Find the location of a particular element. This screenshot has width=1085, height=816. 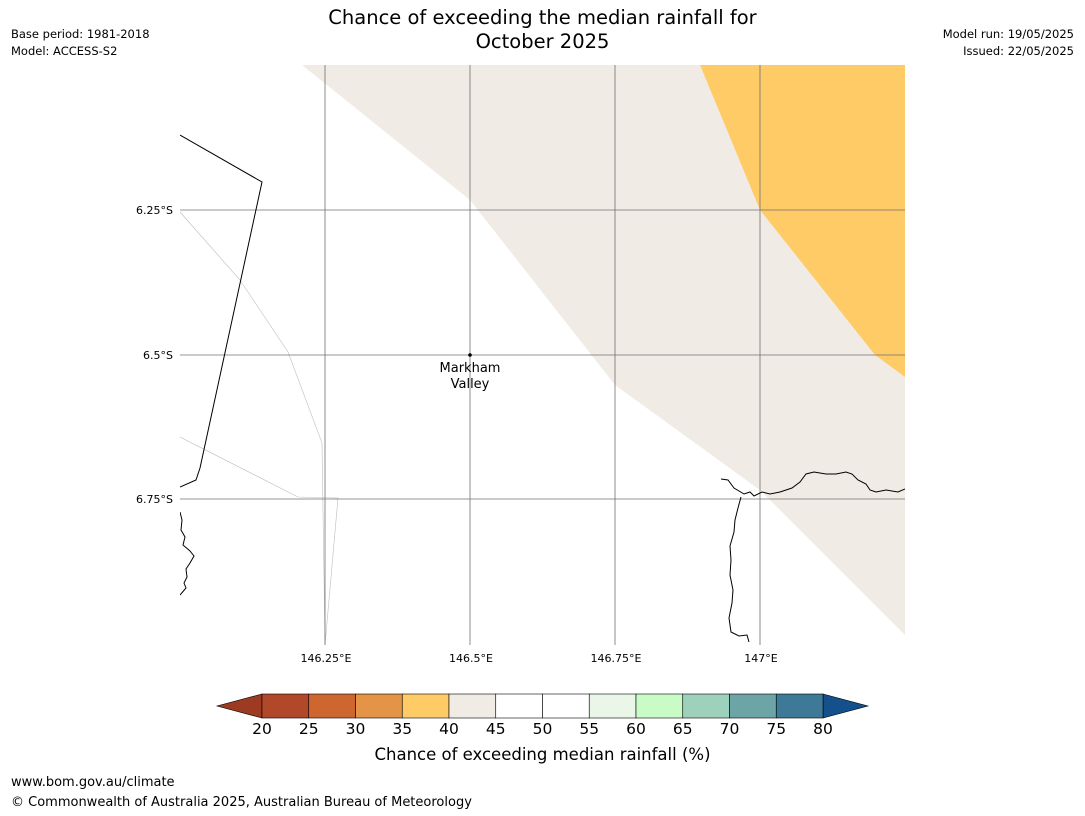

colorbar-tick-label: 55 is located at coordinates (589, 729).